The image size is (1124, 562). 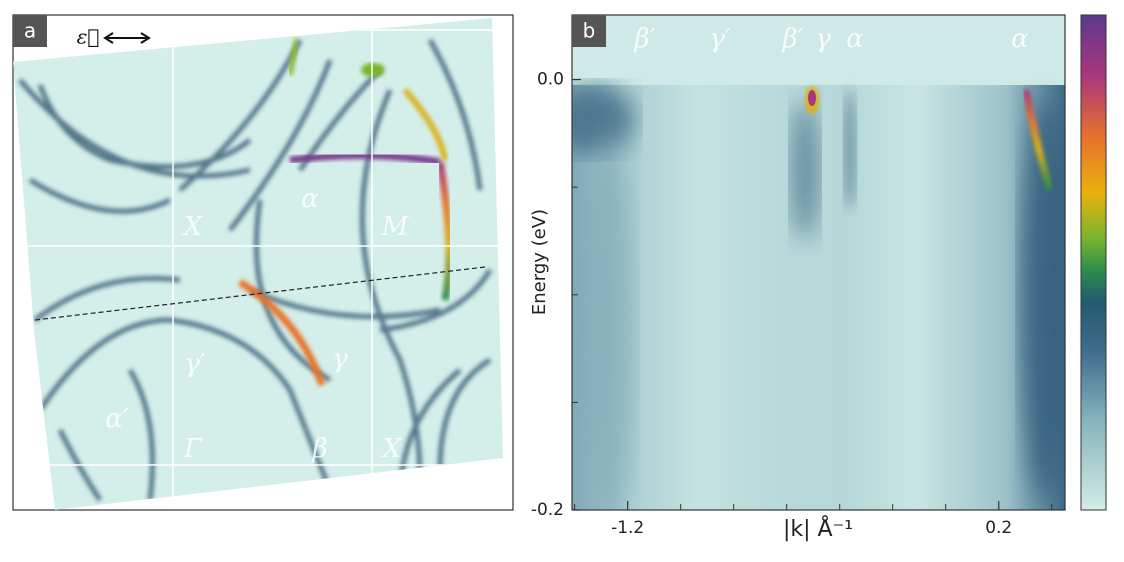 What do you see at coordinates (127, 38) in the screenshot?
I see `polarization-arrow` at bounding box center [127, 38].